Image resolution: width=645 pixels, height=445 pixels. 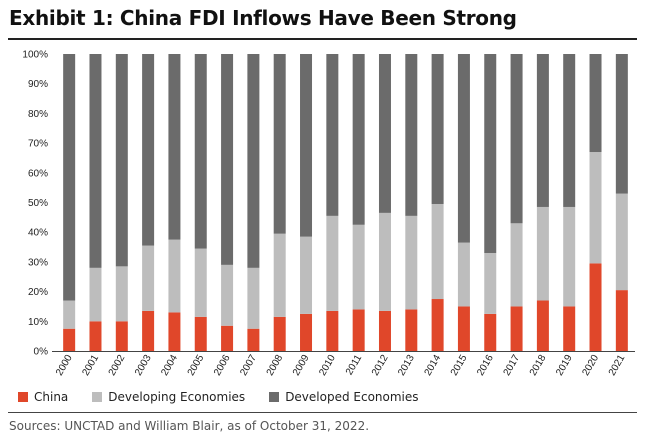 What do you see at coordinates (512, 365) in the screenshot?
I see `x-tick-label: 2017` at bounding box center [512, 365].